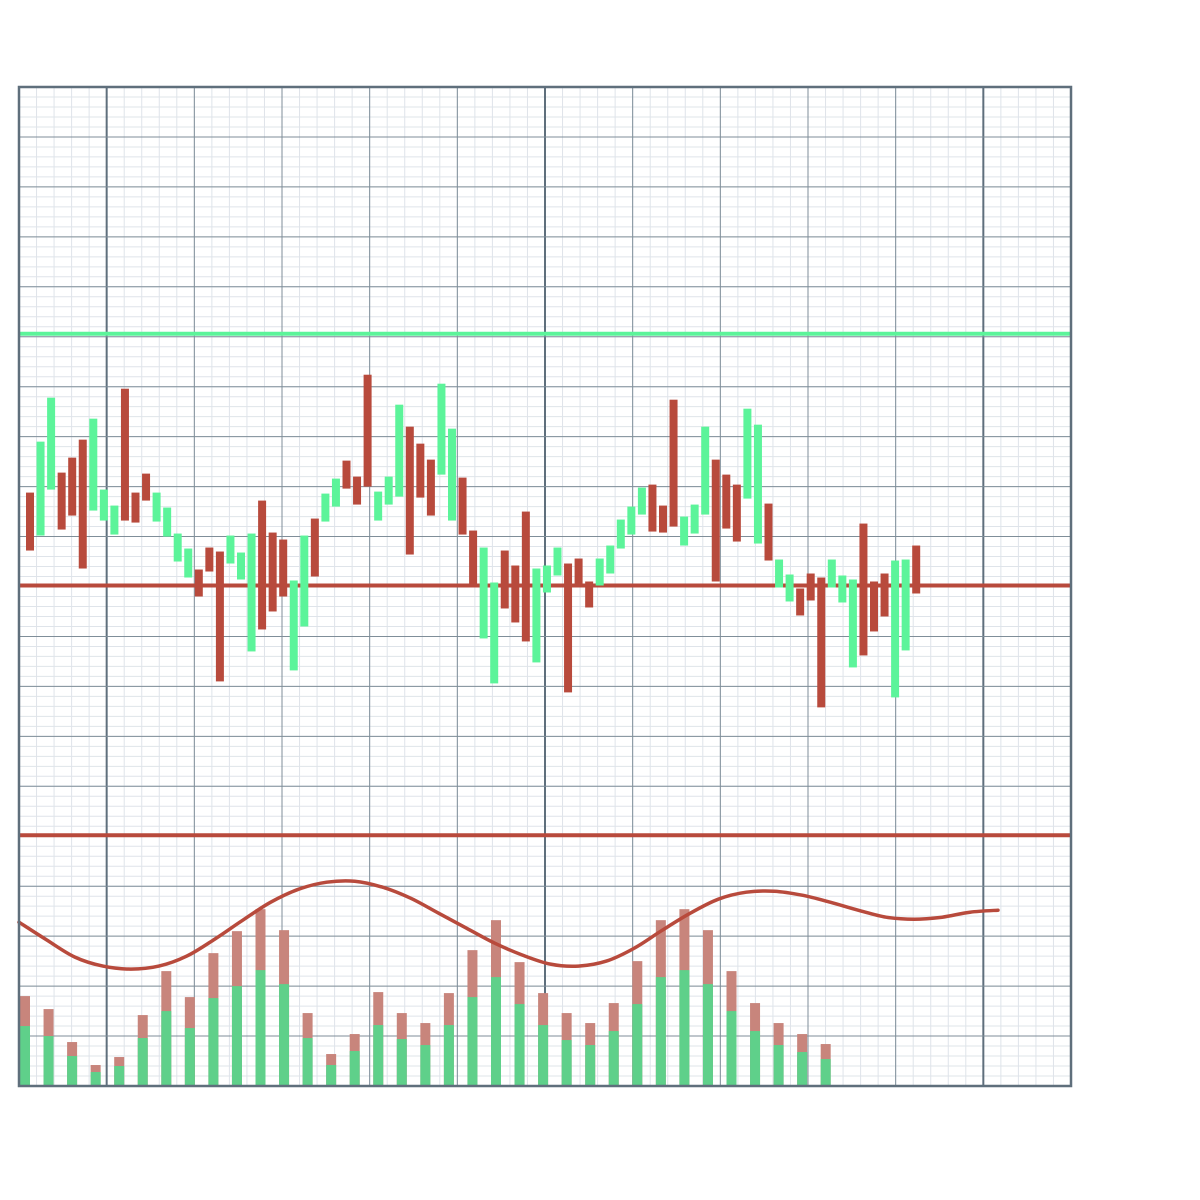  I want to click on volume-ma-line, so click(508, 925).